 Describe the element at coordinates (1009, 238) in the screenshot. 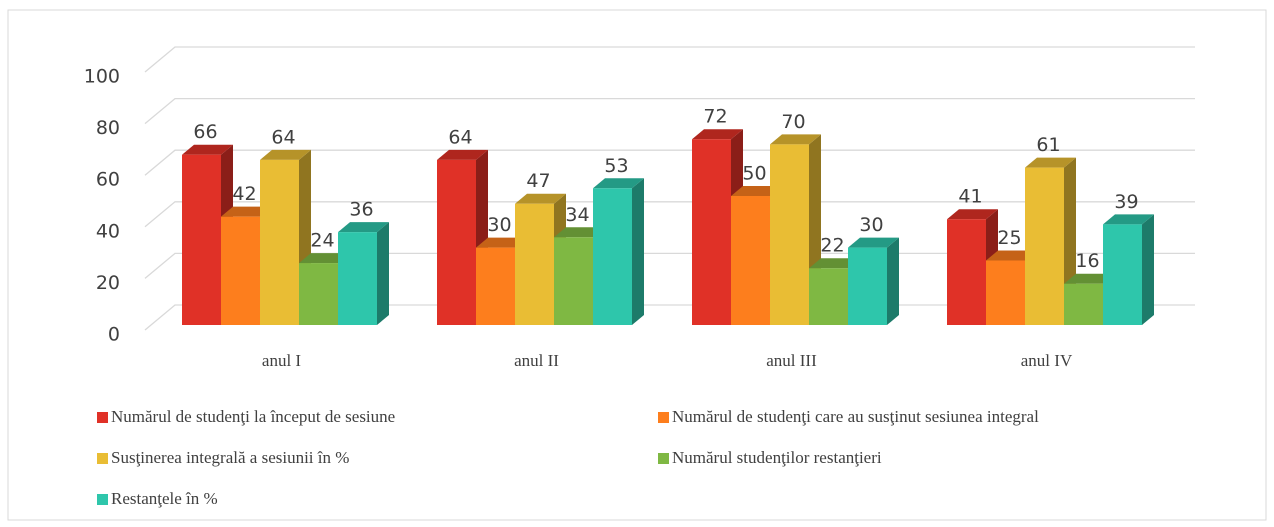

I see `data-label: 25` at that location.